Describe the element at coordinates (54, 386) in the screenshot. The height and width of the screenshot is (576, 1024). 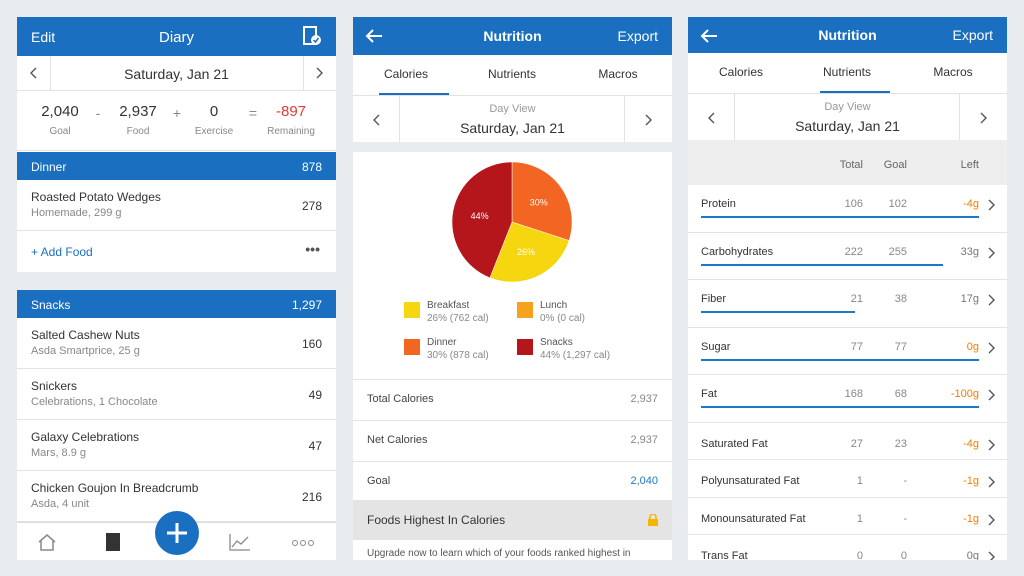
I see `food-name: Snickers` at that location.